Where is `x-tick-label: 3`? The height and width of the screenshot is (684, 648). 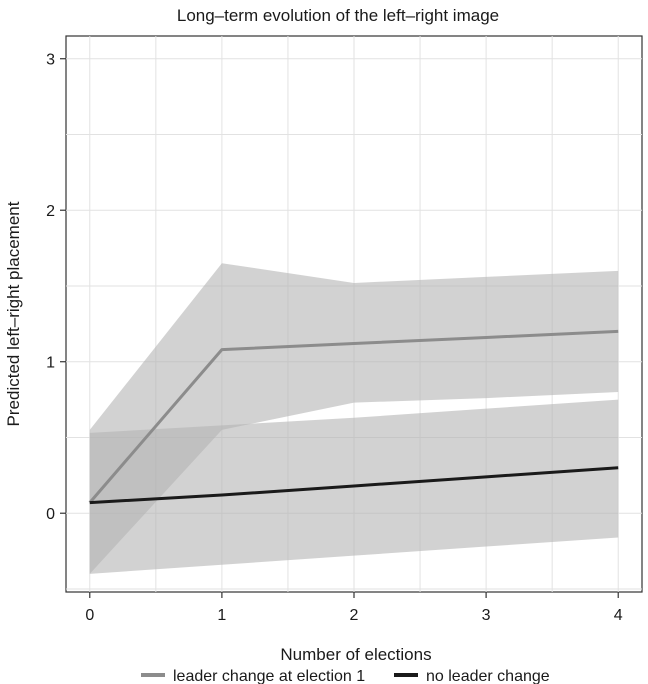 x-tick-label: 3 is located at coordinates (486, 615).